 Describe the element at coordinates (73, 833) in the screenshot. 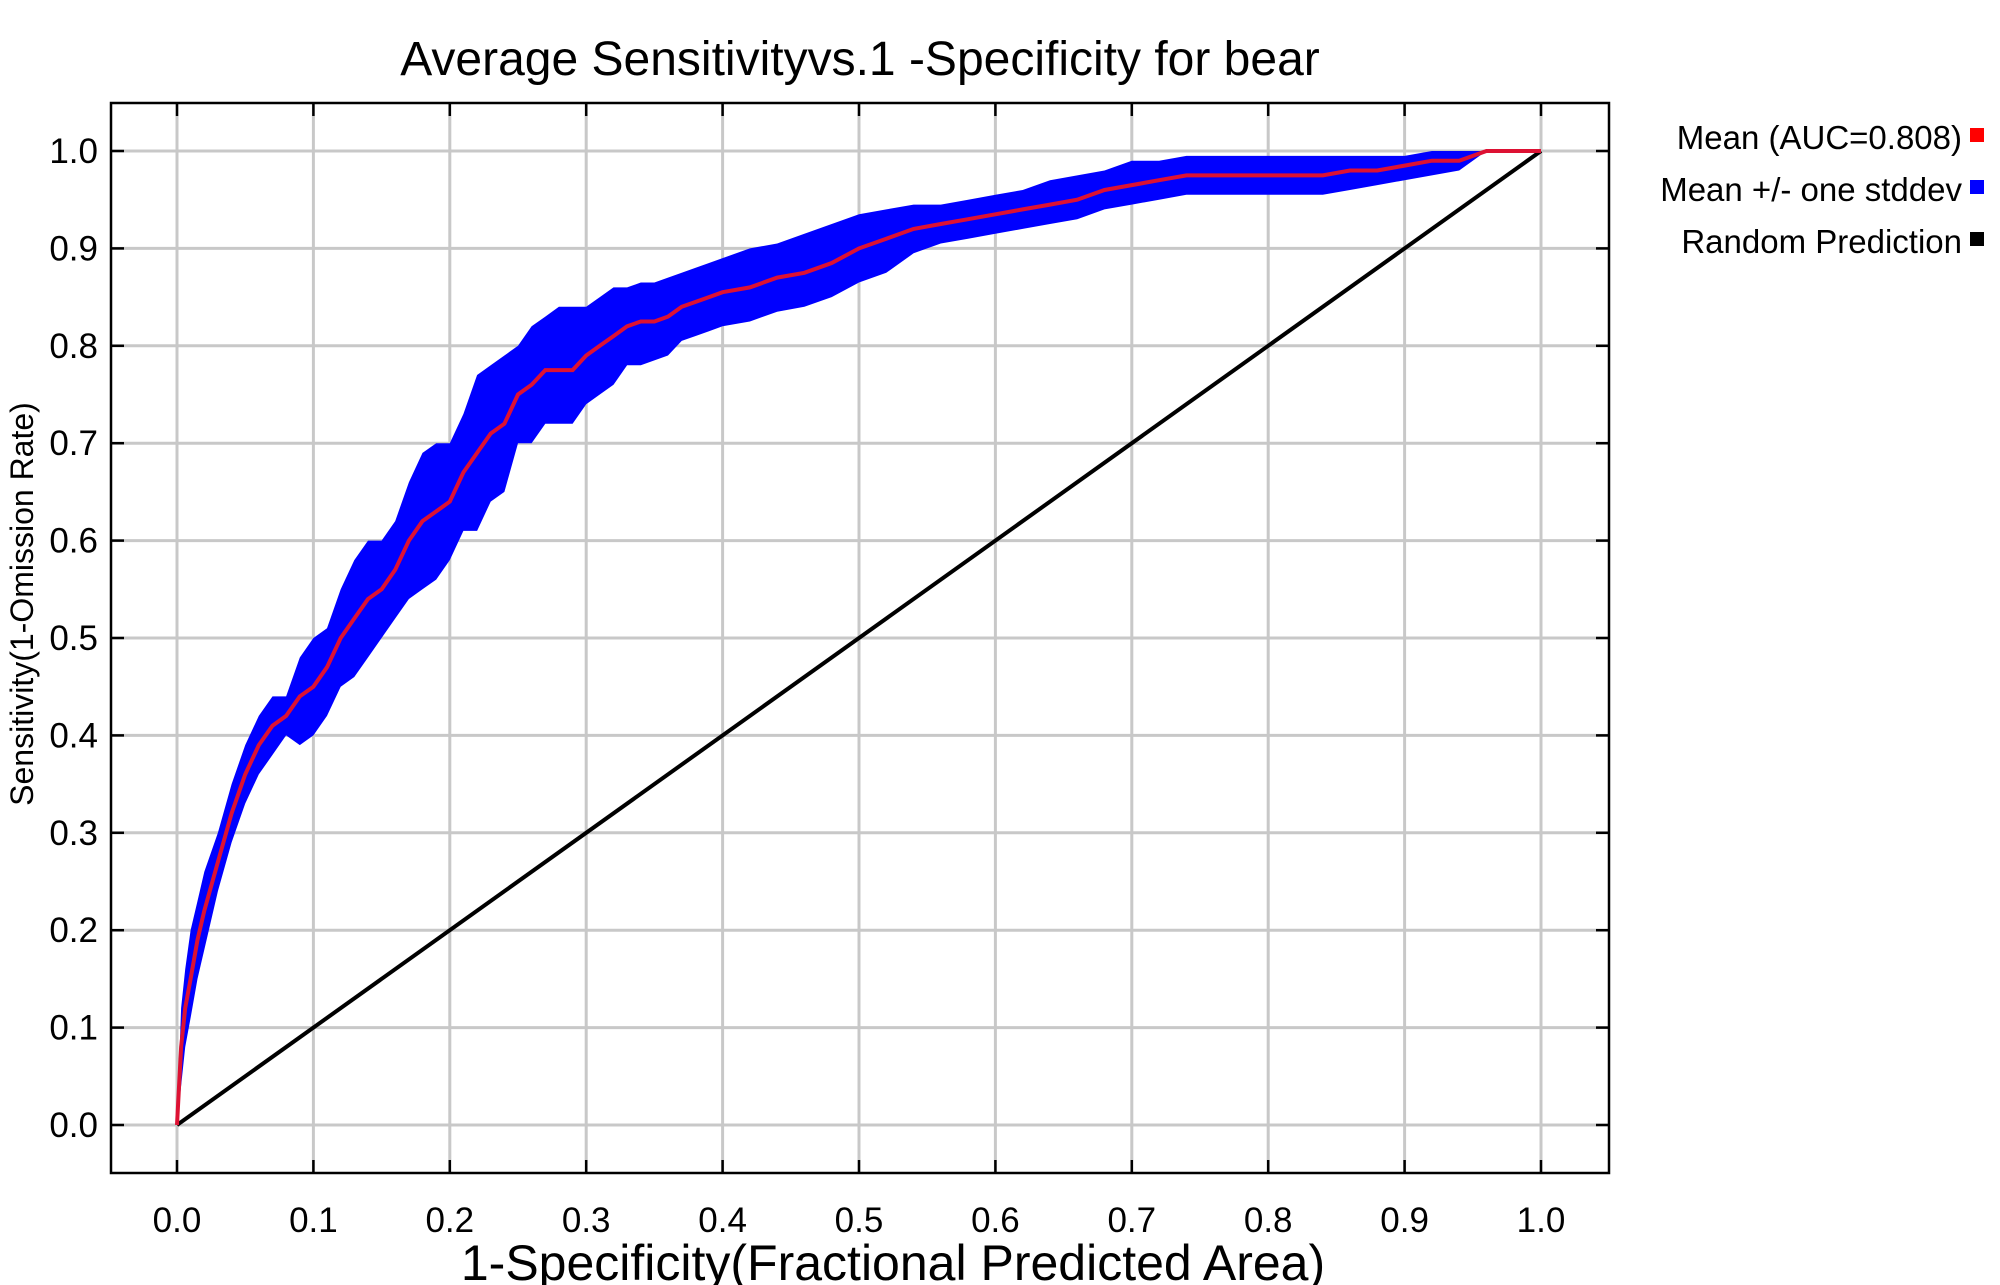

I see `y-tick-label: 0.3` at that location.